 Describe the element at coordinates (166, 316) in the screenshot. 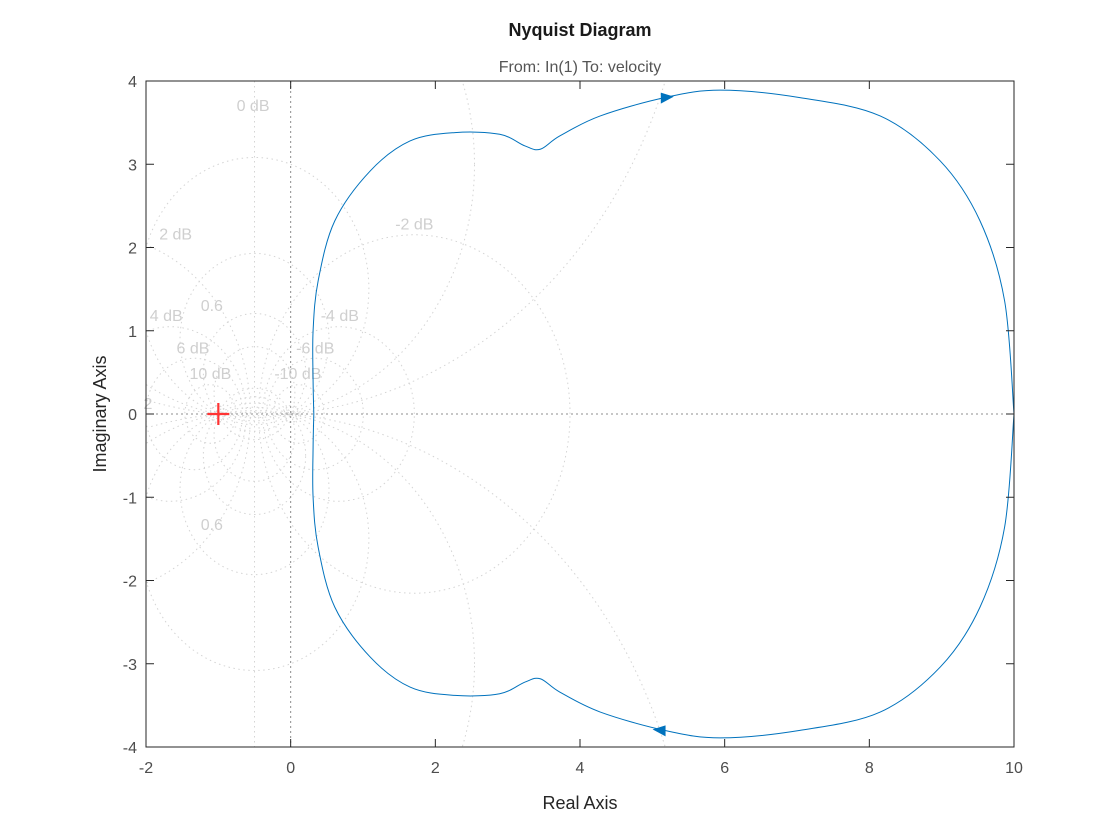

I see `grid-label: 4 dB` at that location.